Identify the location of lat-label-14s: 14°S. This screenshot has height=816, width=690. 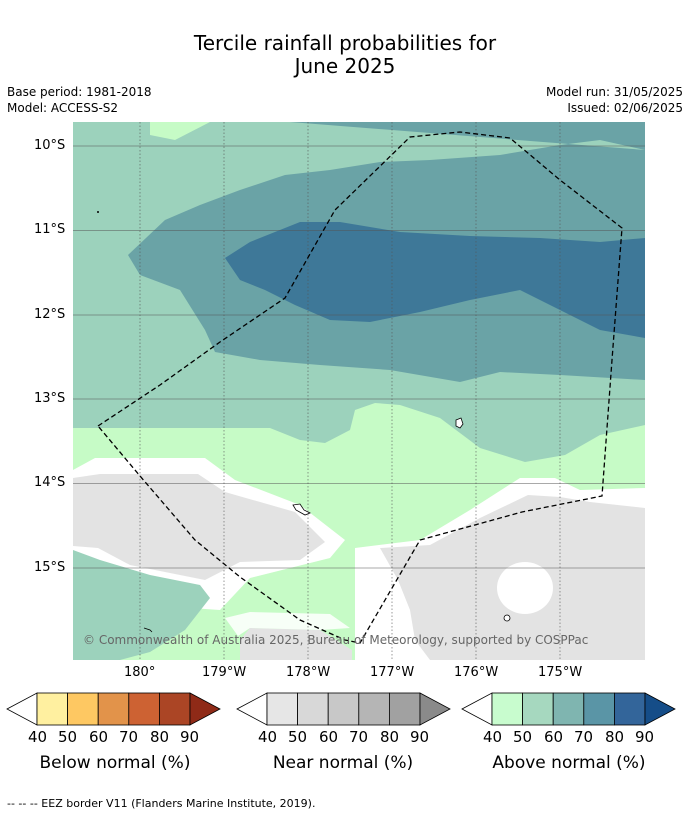
(50, 482).